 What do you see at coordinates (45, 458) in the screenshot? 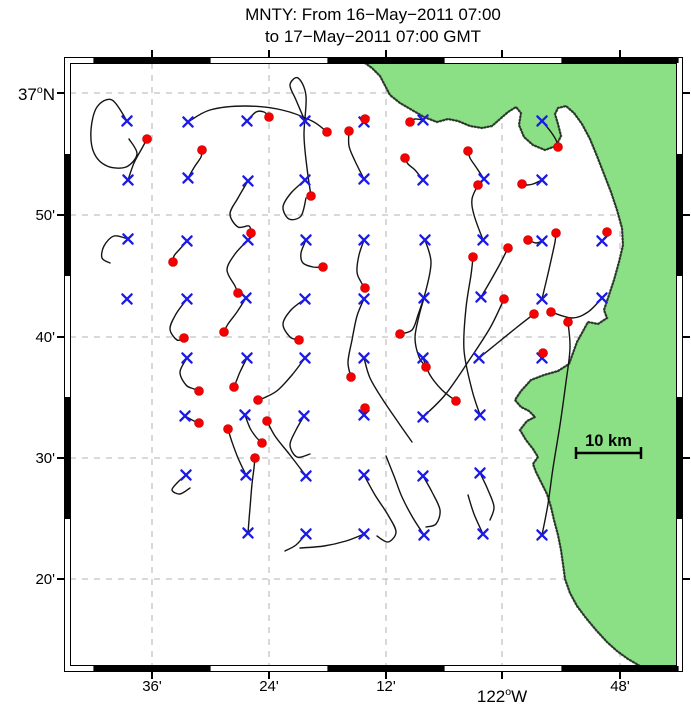
I see `y-tick-label: 30'` at bounding box center [45, 458].